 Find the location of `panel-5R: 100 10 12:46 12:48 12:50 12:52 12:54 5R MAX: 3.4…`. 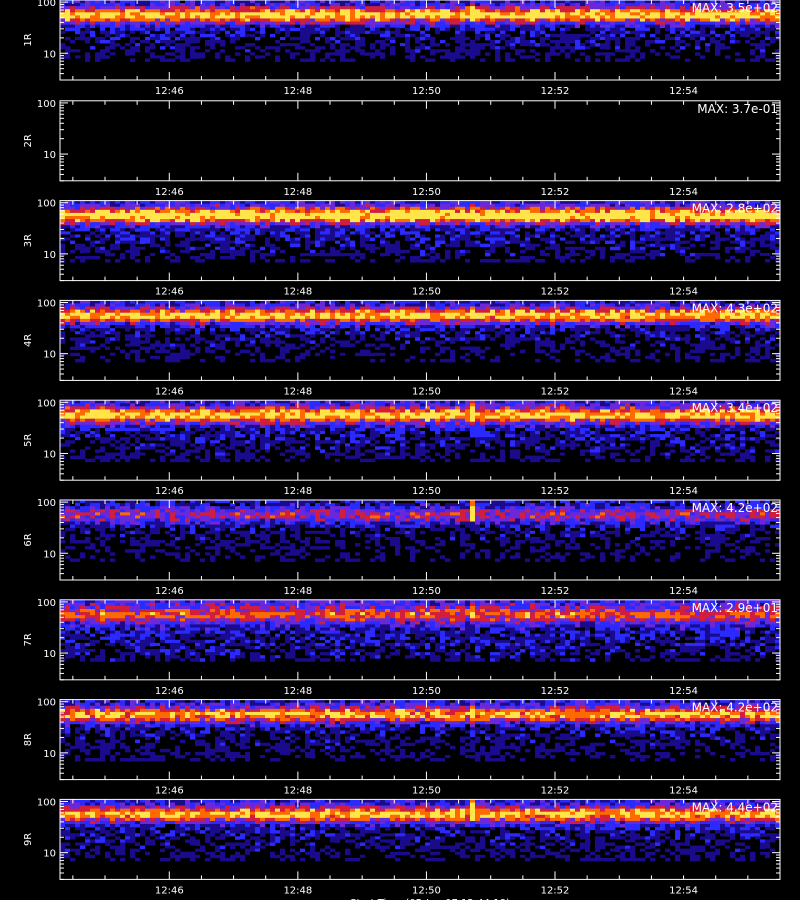

panel-5R: 100 10 12:46 12:48 12:50 12:52 12:54 5R MAX: 3.4… is located at coordinates (401, 447).